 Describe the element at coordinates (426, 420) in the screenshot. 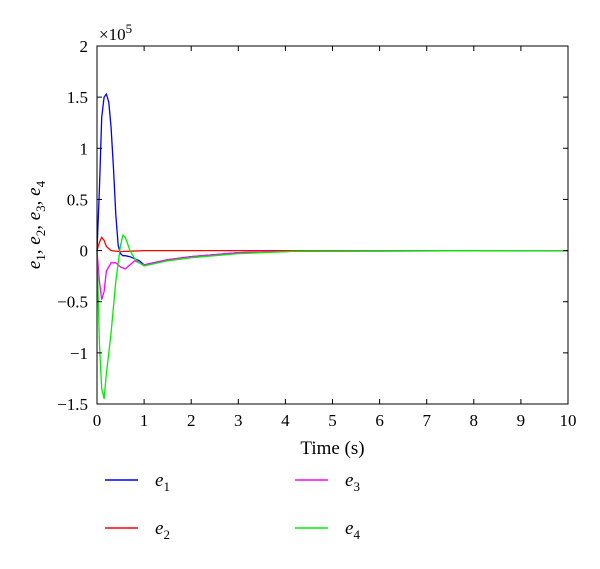

I see `x-tick-label: 7` at that location.